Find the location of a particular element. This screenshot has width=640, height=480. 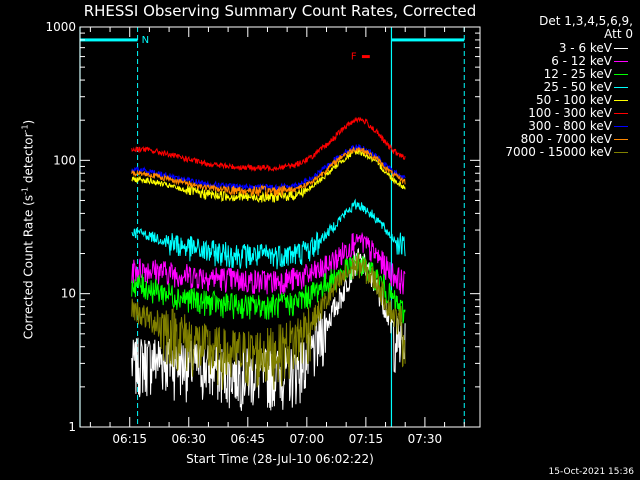

legend-label: 300 - 800 keV is located at coordinates (570, 126).